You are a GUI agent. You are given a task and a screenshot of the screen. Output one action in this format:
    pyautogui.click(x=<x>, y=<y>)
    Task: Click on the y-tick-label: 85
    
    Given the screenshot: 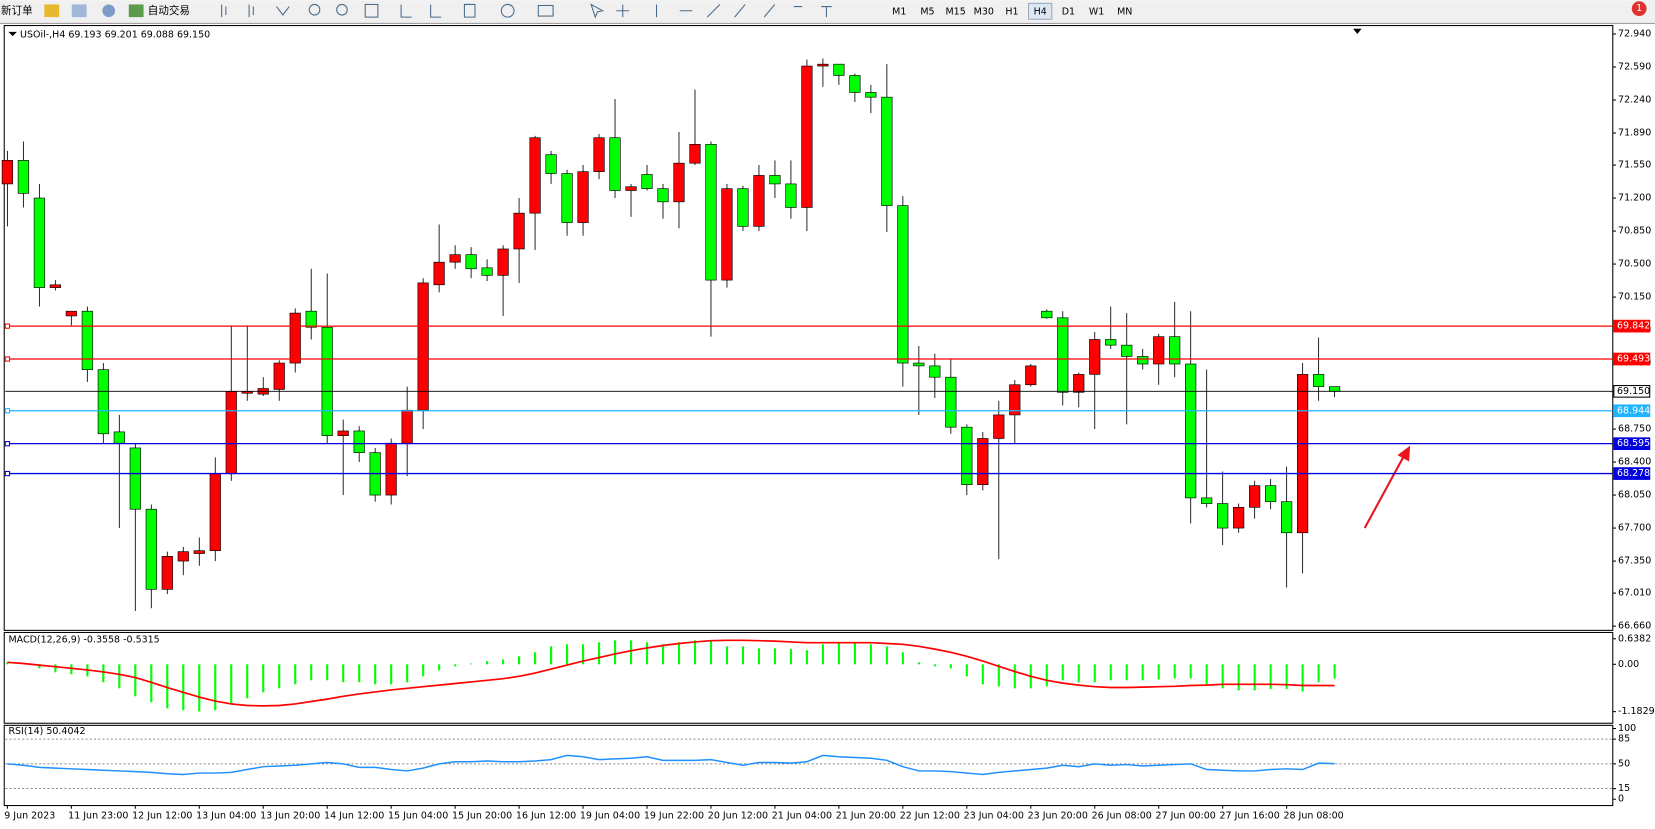 What is the action you would take?
    pyautogui.click(x=1624, y=739)
    